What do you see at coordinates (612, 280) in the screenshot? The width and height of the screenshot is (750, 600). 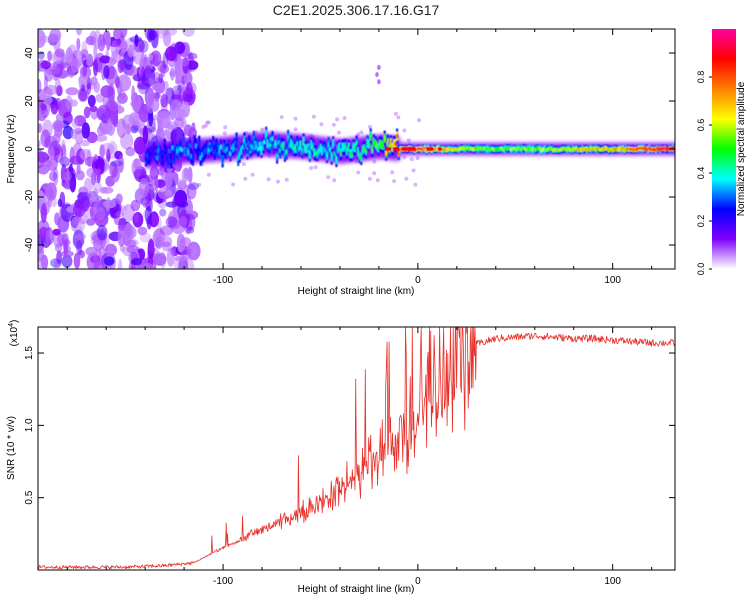 I see `spectrogram-xtick-label: 100` at bounding box center [612, 280].